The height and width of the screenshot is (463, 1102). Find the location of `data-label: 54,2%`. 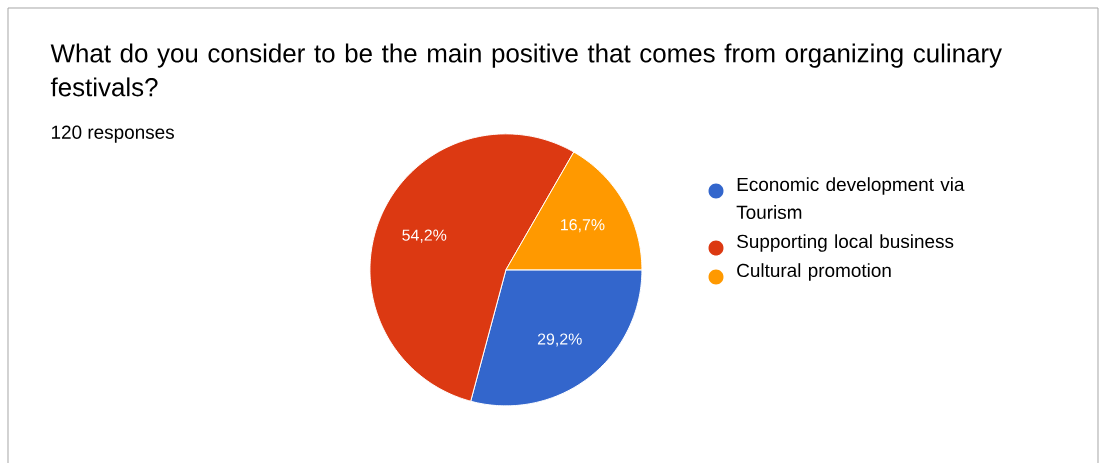

data-label: 54,2% is located at coordinates (424, 236).